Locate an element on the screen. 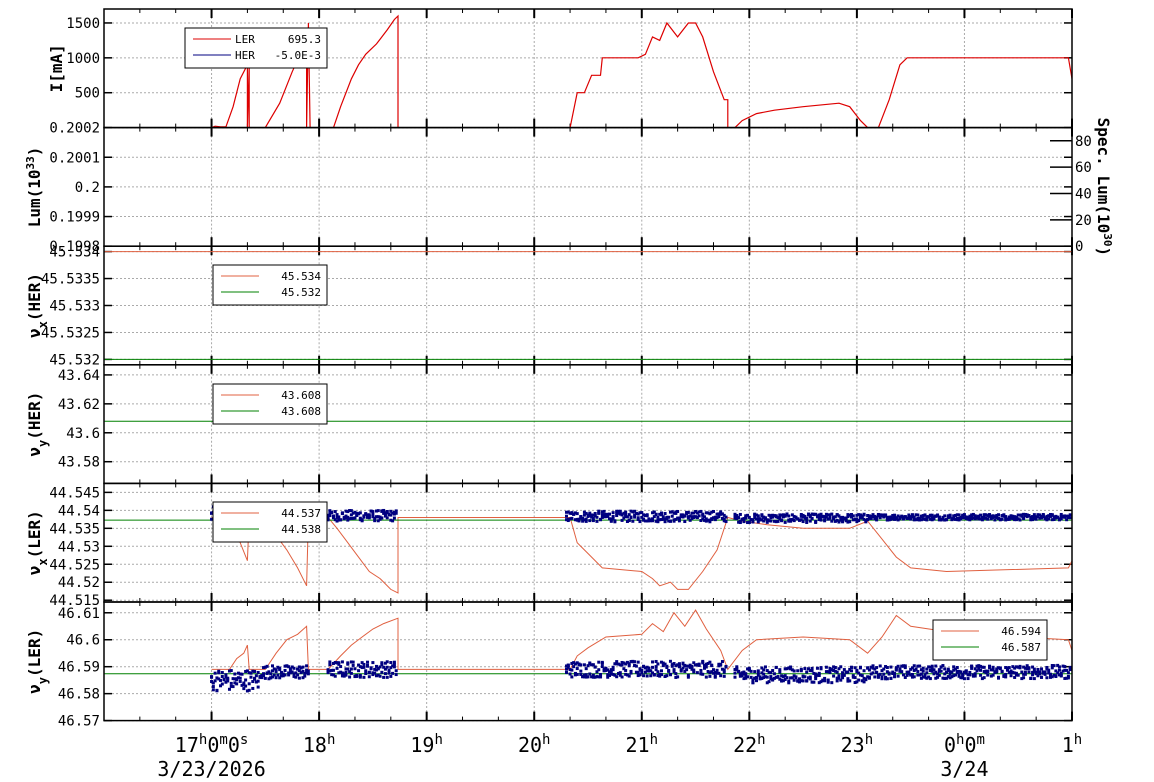 Image resolution: width=1154 pixels, height=782 pixels. x-tick-label: 17h0m0s is located at coordinates (211, 744).